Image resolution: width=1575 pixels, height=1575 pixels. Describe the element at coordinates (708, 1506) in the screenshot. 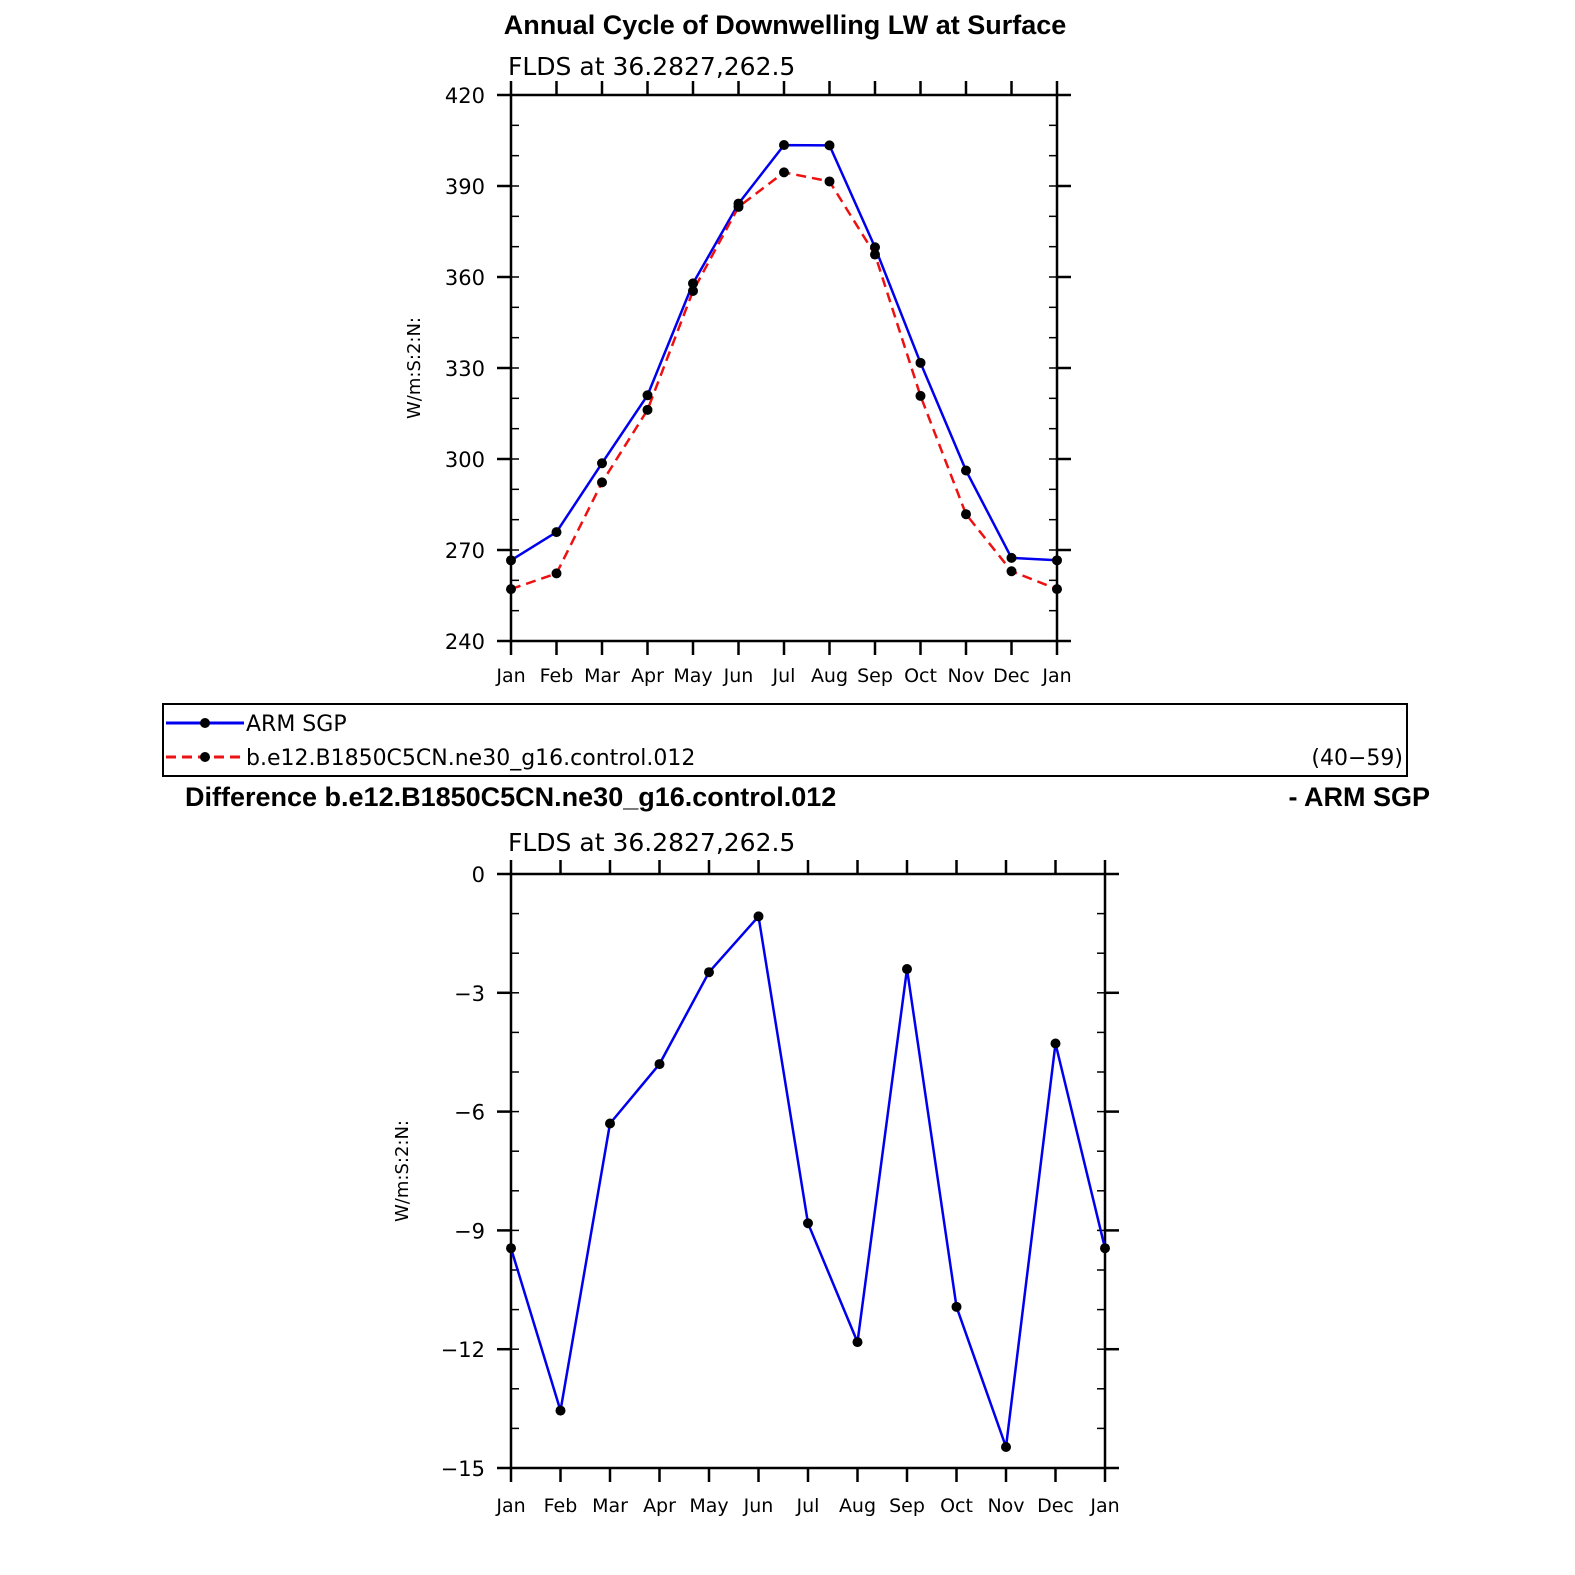

I see `diff-xtick-label: May` at that location.